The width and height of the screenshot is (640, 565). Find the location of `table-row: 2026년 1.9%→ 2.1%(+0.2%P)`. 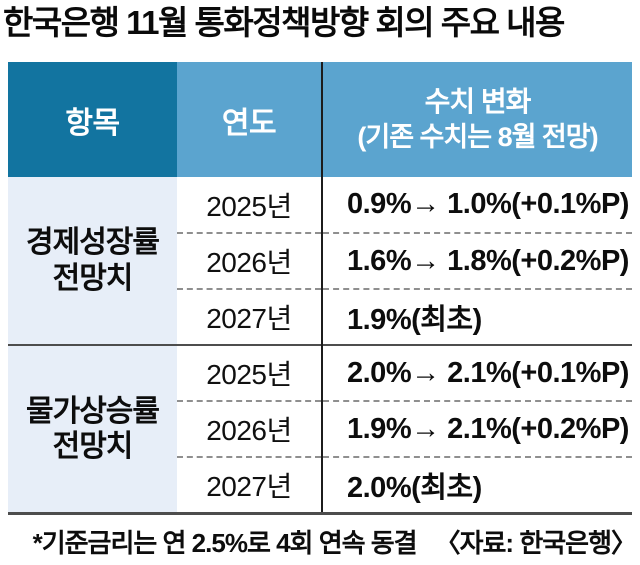

table-row: 2026년 1.9%→ 2.1%(+0.2%P) is located at coordinates (320, 429).